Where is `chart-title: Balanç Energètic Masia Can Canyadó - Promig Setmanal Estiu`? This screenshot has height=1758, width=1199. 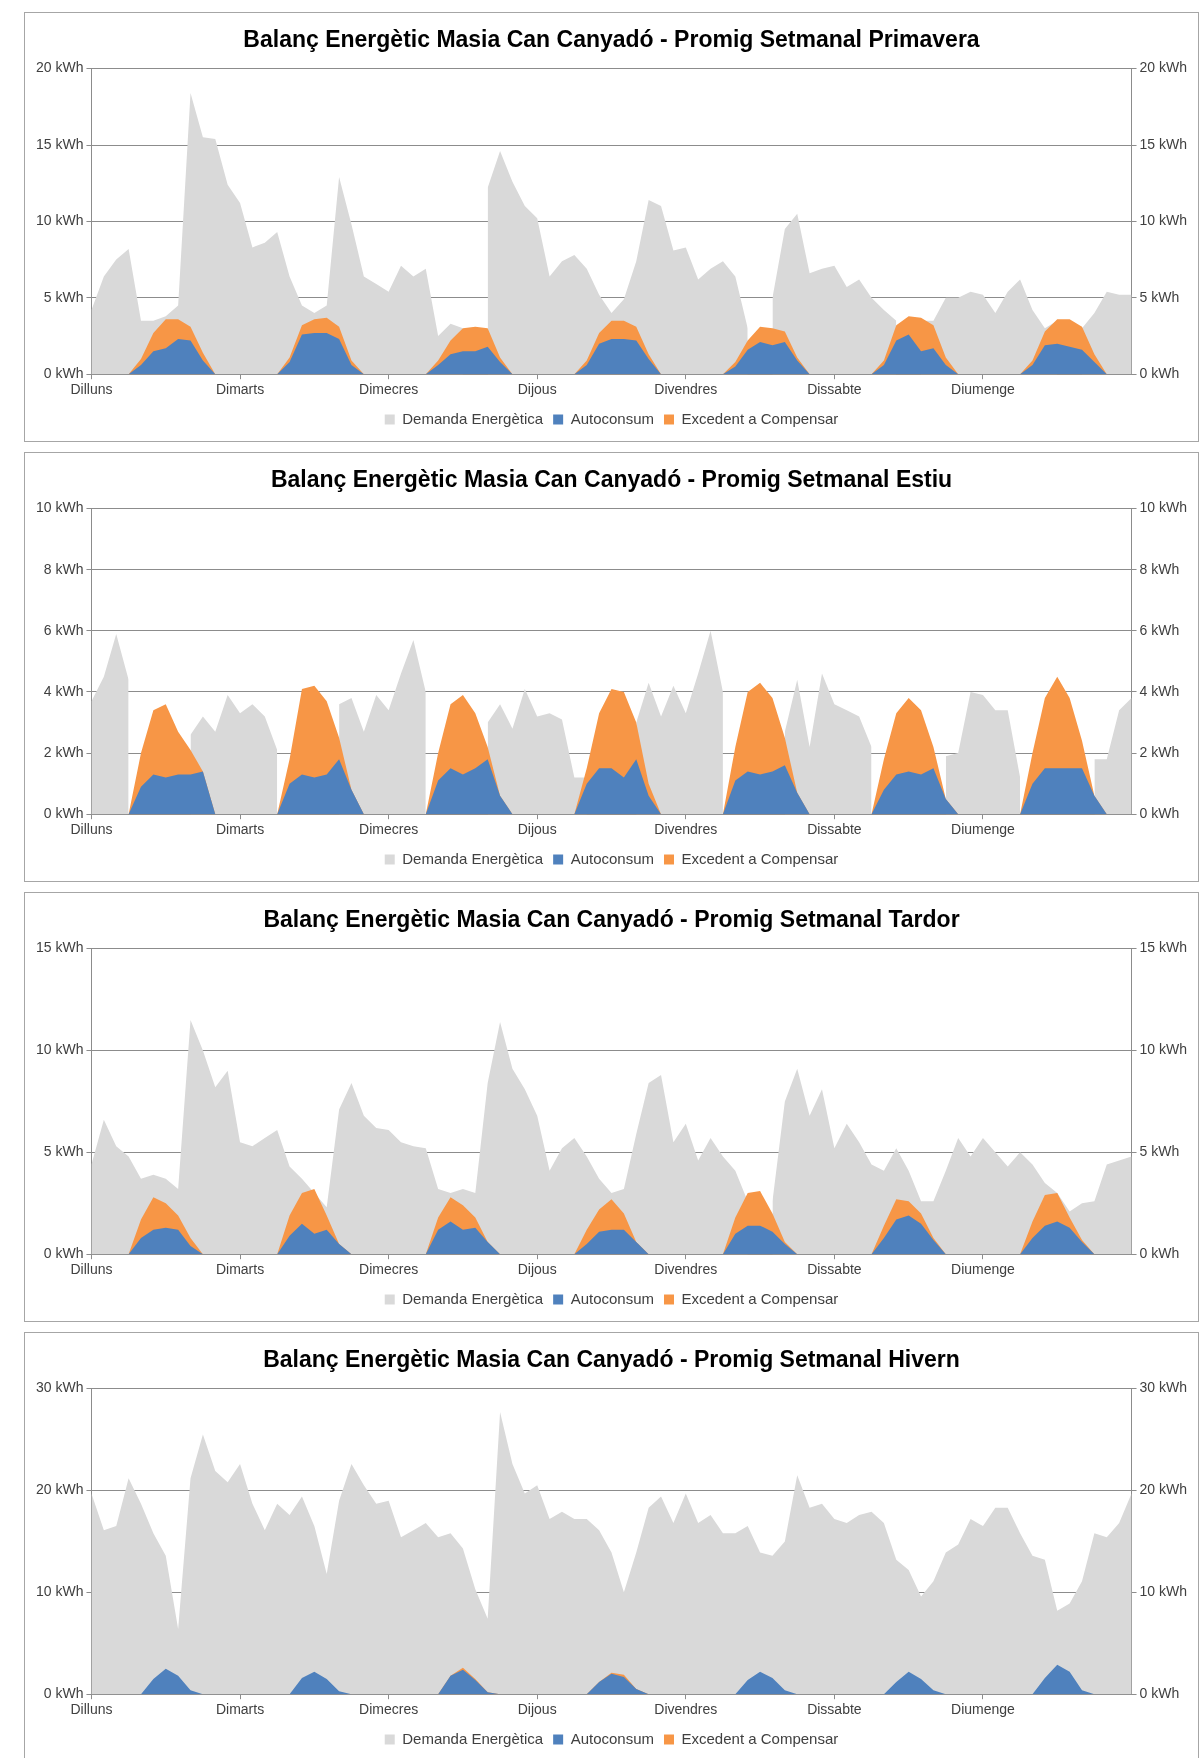 chart-title: Balanç Energètic Masia Can Canyadó - Promig Setmanal Estiu is located at coordinates (611, 479).